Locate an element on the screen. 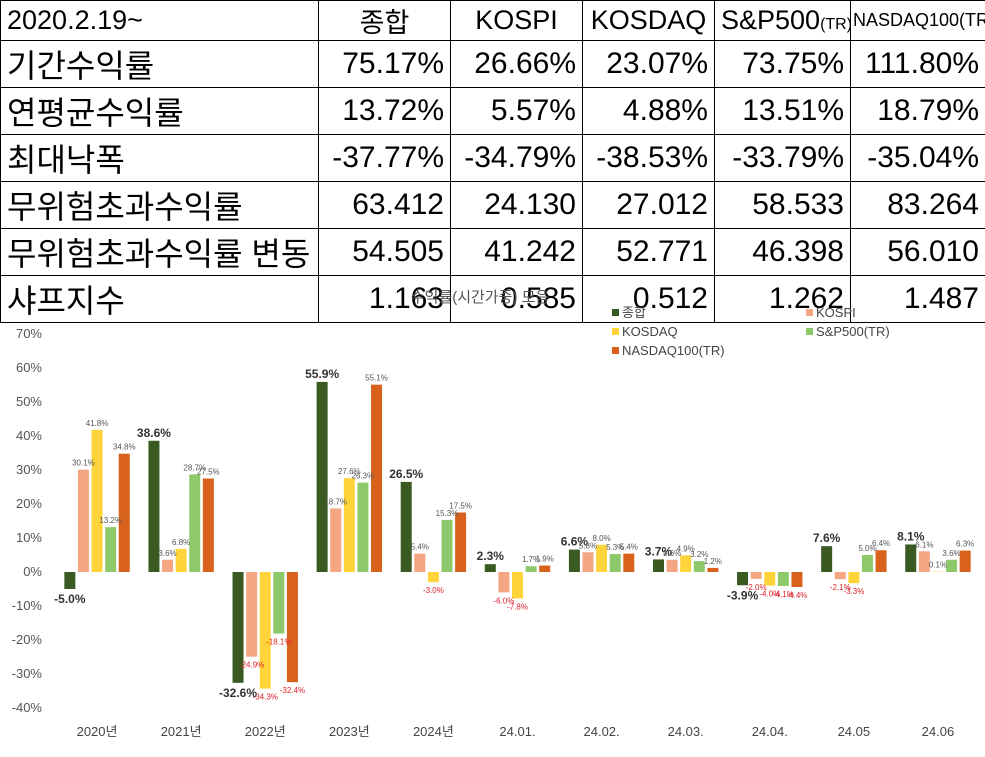 The image size is (985, 757). row-label: 최대낙폭 is located at coordinates (160, 158).